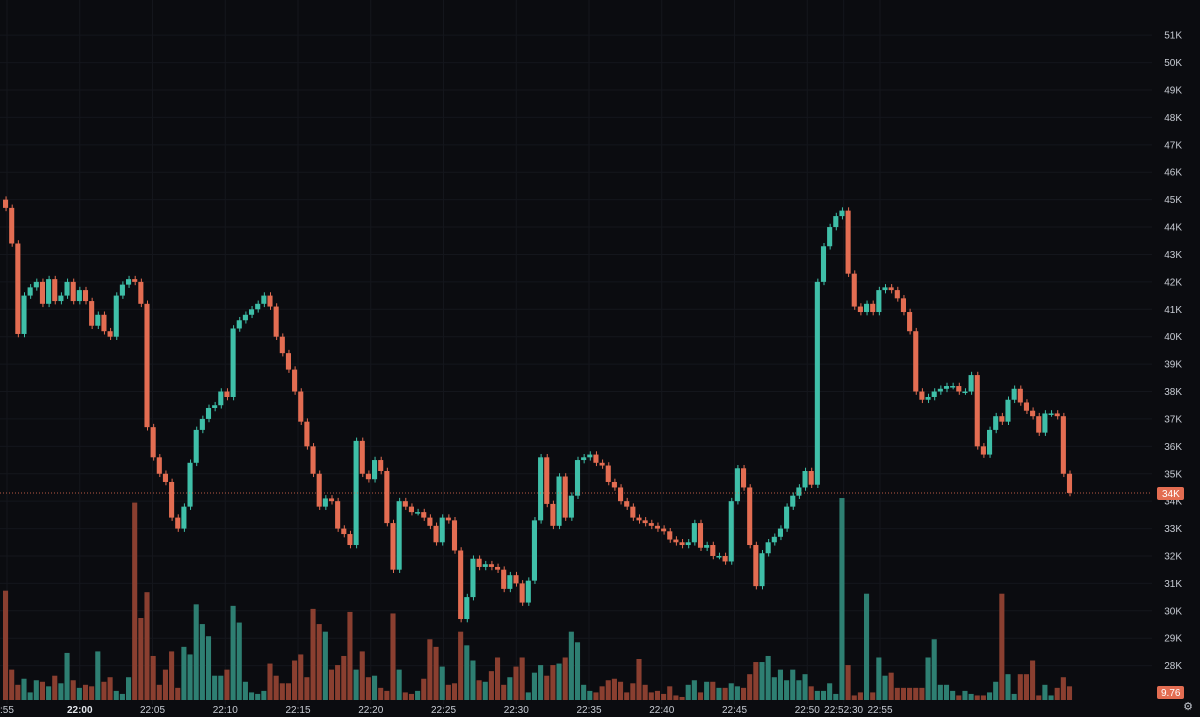  Describe the element at coordinates (516, 710) in the screenshot. I see `time-tick-label: 22:30` at that location.